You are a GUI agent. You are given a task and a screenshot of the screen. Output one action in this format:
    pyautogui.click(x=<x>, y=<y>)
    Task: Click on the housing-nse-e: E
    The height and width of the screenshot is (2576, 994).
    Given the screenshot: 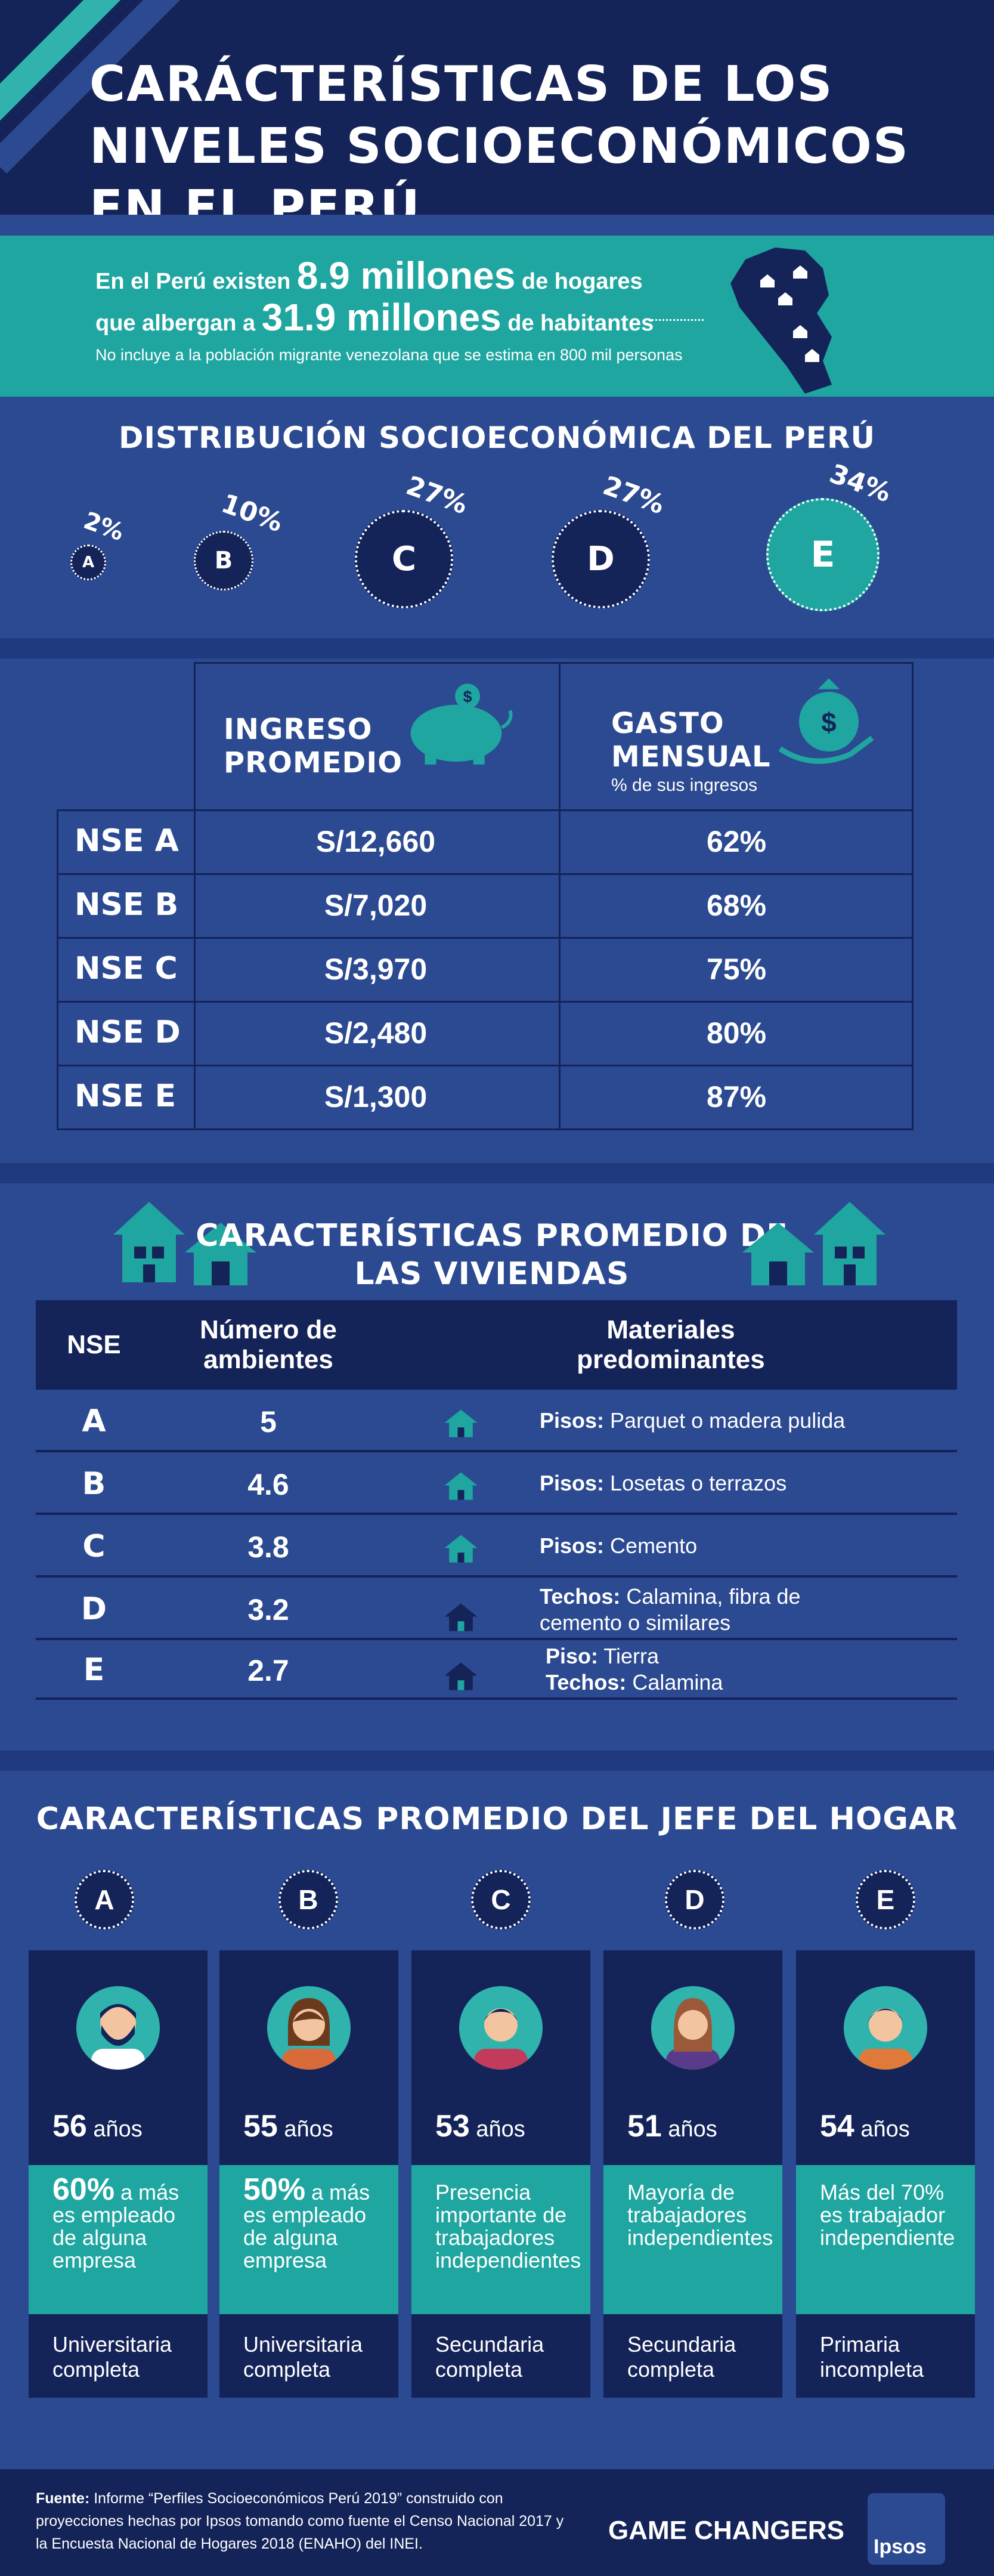 What is the action you would take?
    pyautogui.click(x=94, y=1670)
    